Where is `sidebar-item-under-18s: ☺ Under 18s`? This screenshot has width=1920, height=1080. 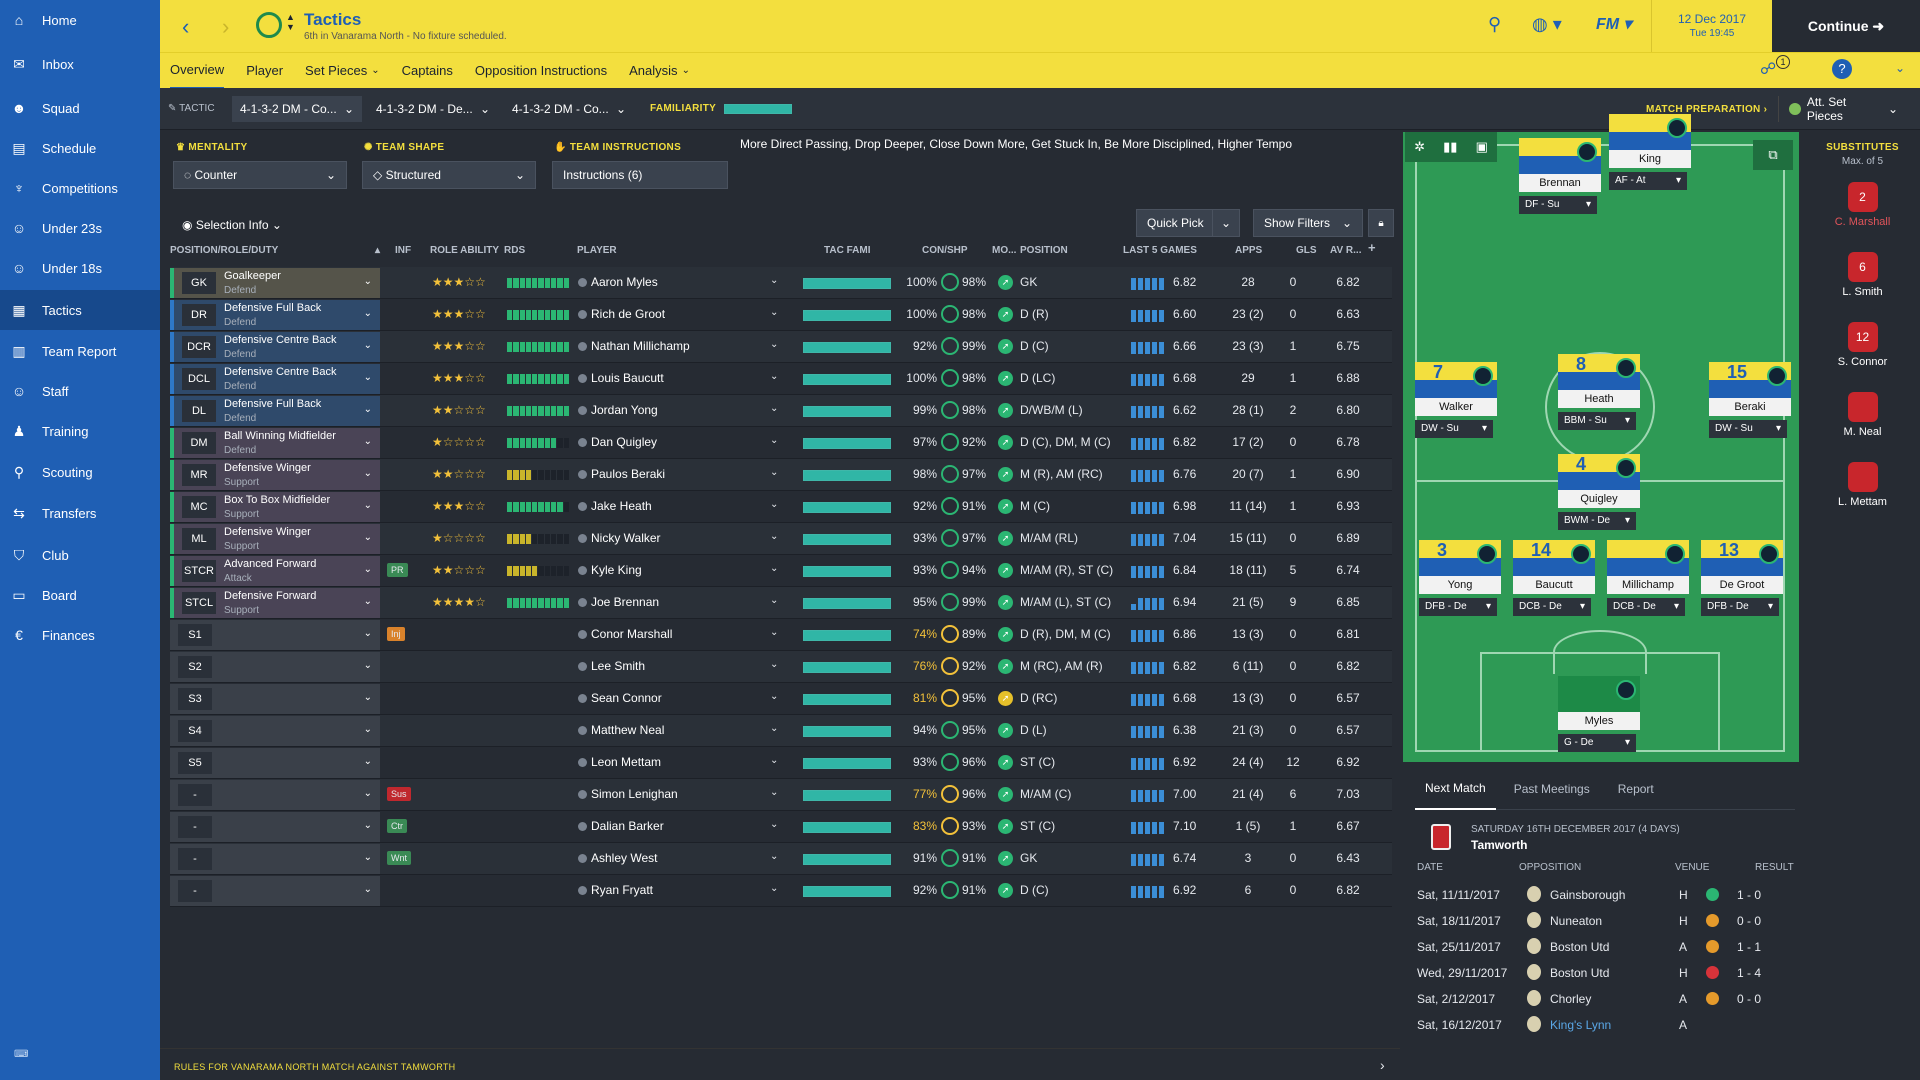 sidebar-item-under-18s: ☺ Under 18s is located at coordinates (80, 268).